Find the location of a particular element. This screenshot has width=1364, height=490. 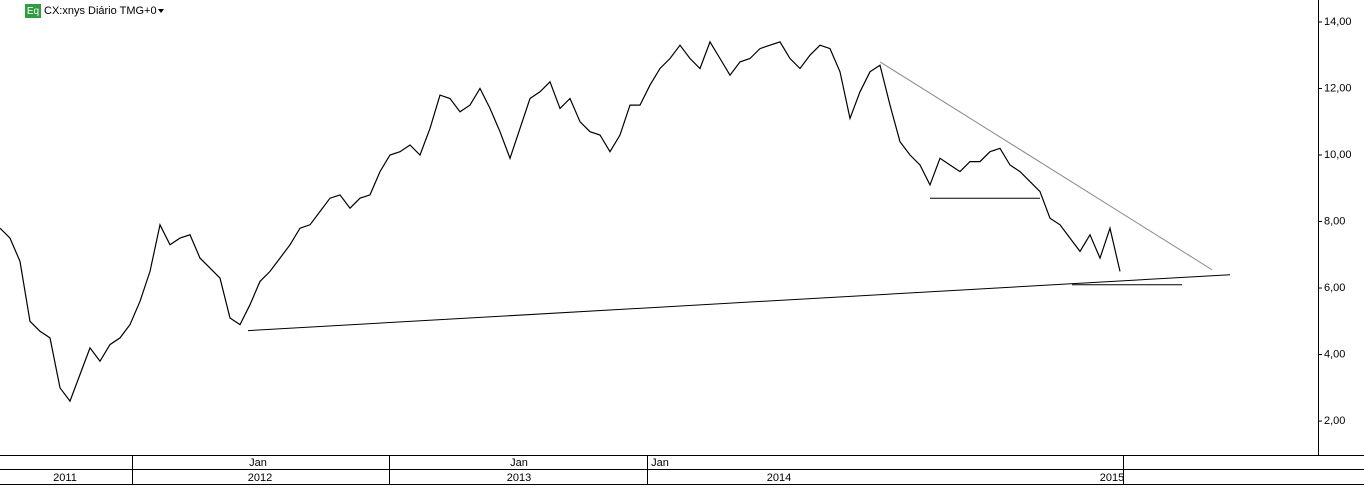

y-tick-label: 6,00 is located at coordinates (1334, 288).